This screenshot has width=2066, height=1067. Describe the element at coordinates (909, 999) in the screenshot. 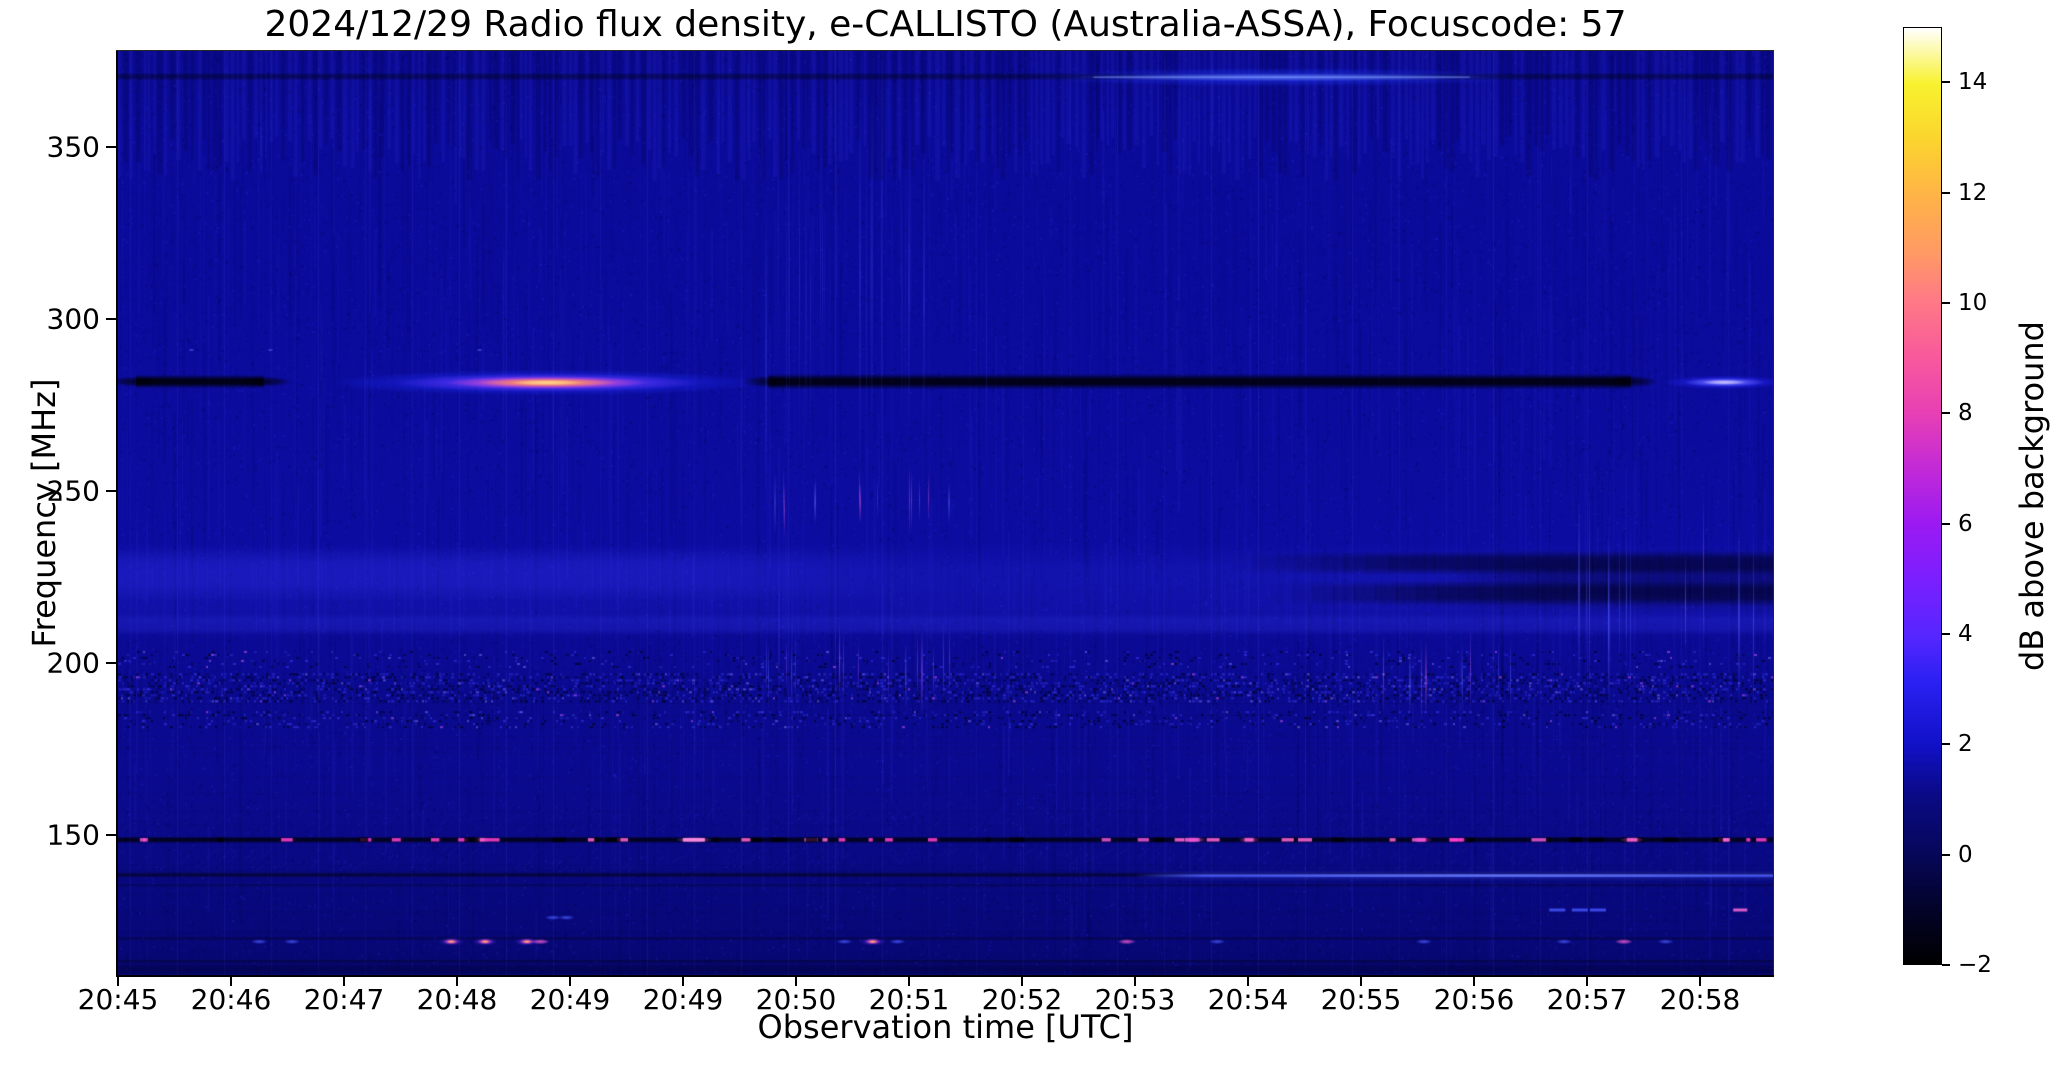

I see `x-tick-label: 20:51` at that location.